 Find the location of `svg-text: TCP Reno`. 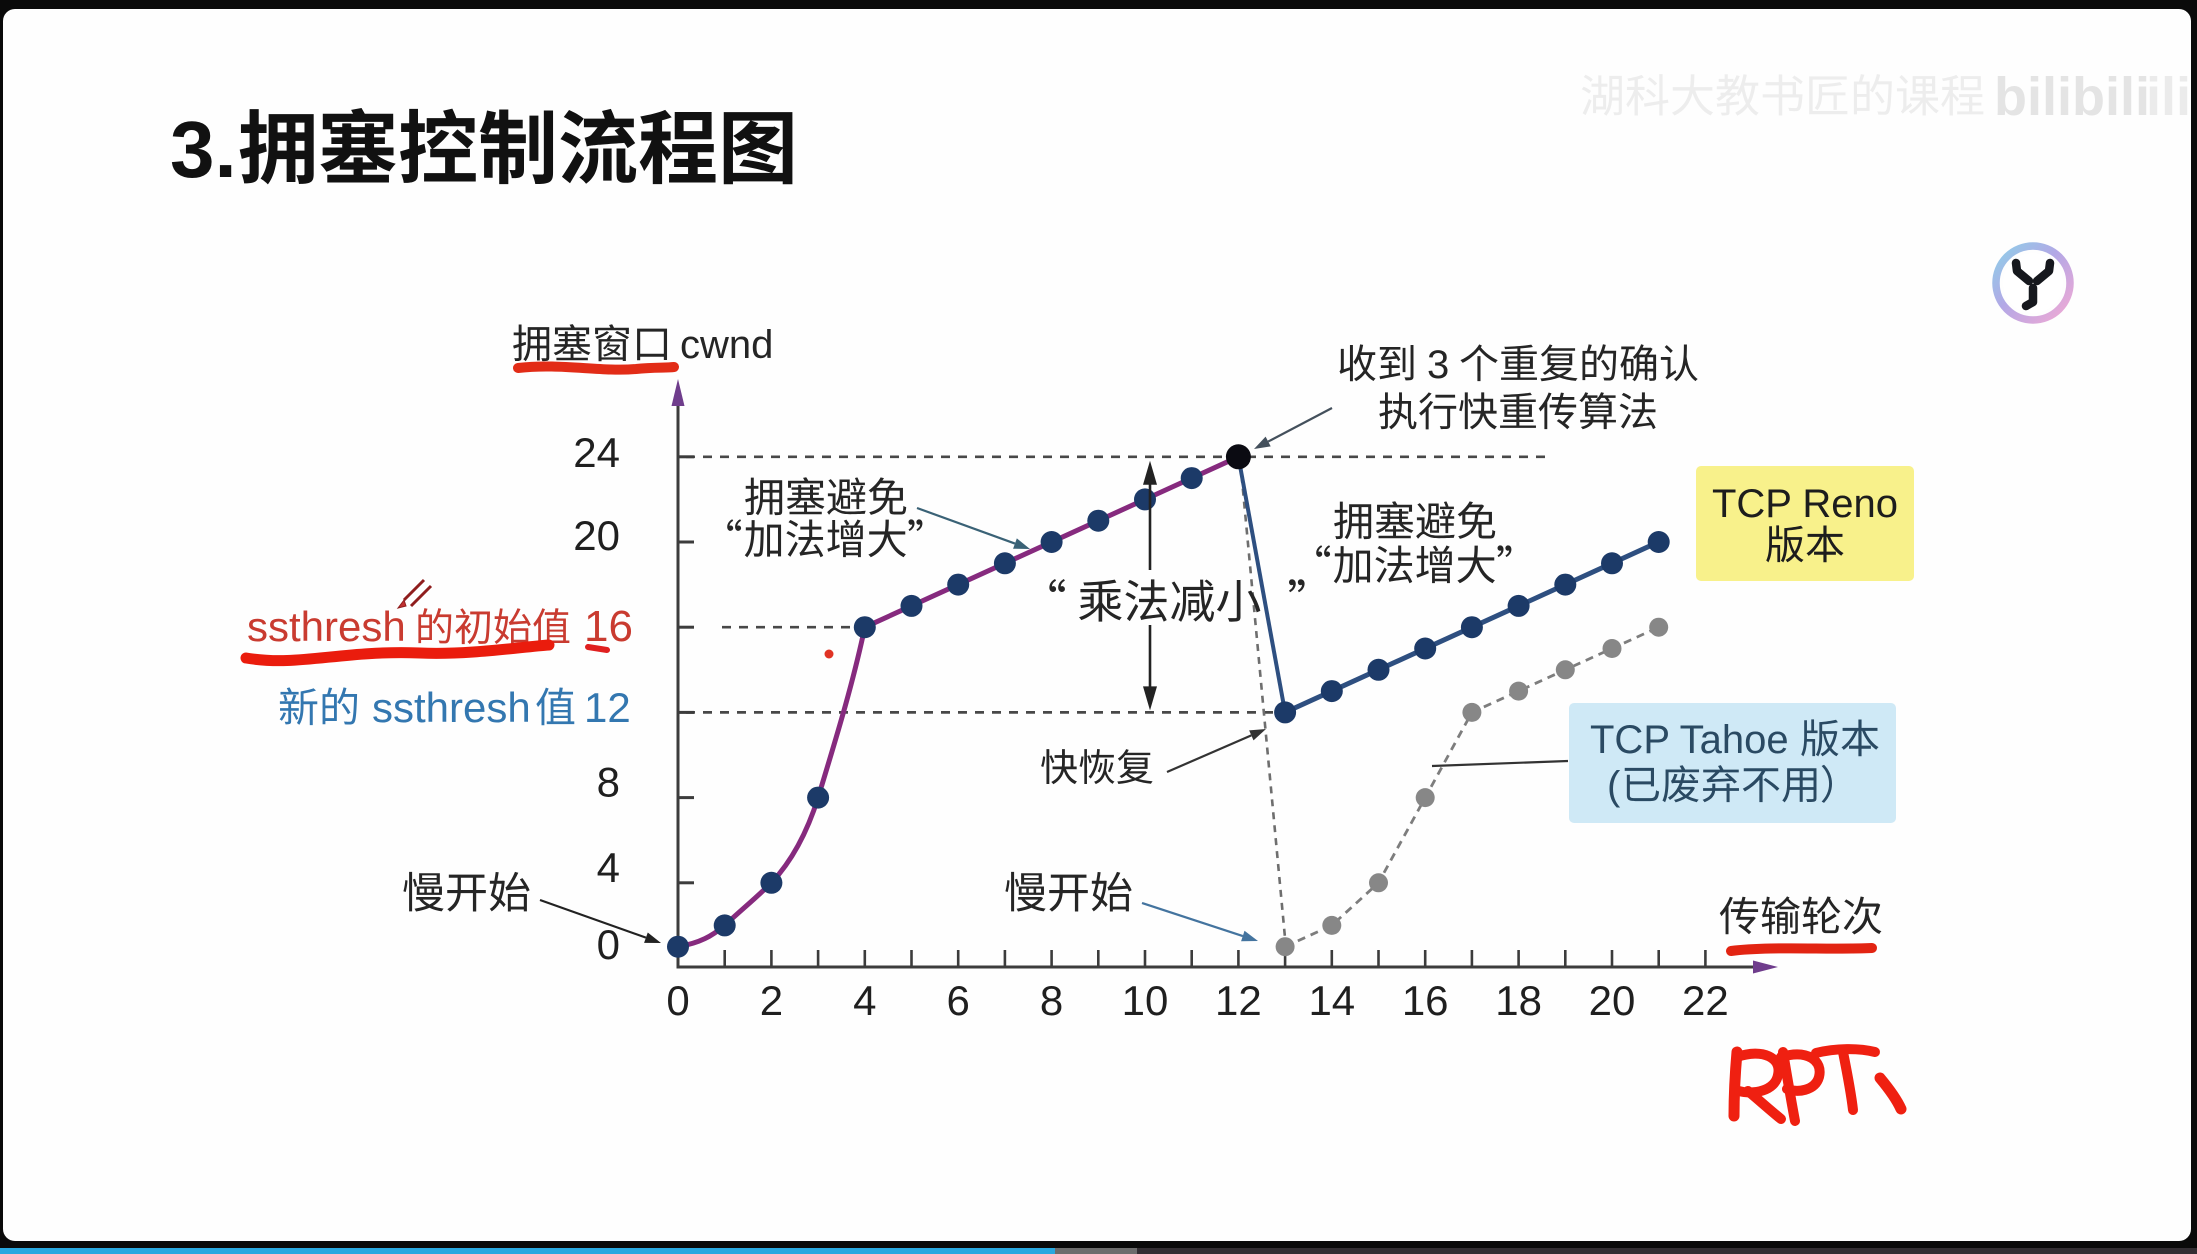

svg-text: TCP Reno is located at coordinates (1805, 504).